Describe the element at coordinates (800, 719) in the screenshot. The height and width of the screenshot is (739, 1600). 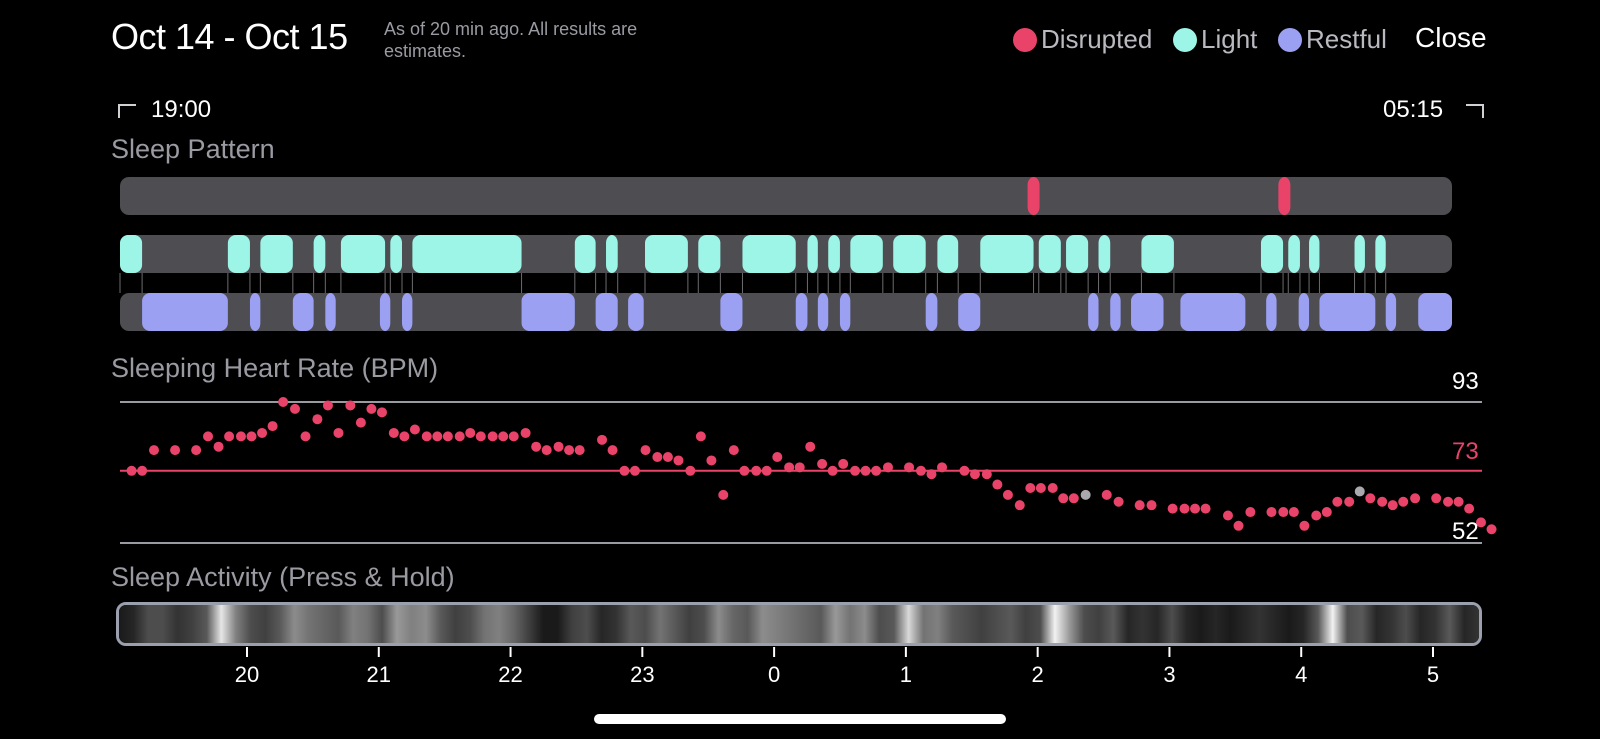
I see `home-indicator` at that location.